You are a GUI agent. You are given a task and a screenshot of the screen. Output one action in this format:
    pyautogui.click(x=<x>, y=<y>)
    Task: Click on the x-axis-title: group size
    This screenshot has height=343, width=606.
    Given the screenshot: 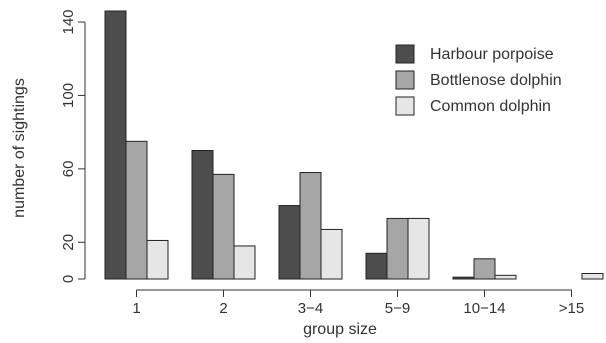 What is the action you would take?
    pyautogui.click(x=340, y=329)
    